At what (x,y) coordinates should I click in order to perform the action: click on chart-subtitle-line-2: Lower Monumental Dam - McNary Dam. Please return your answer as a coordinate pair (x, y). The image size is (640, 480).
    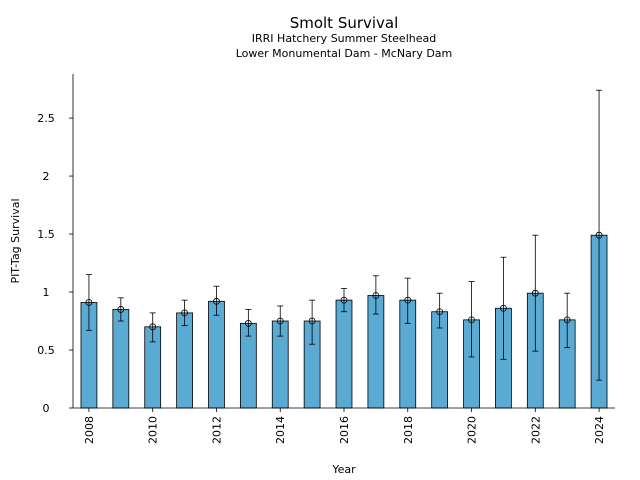
    Looking at the image, I should click on (344, 53).